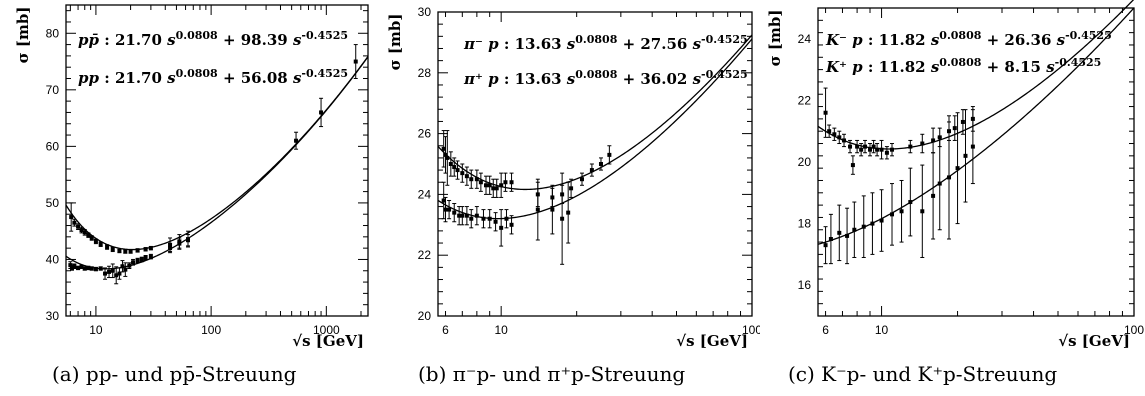 Image resolution: width=1145 pixels, height=396 pixels. What do you see at coordinates (425, 316) in the screenshot?
I see `y-tick-label: 20` at bounding box center [425, 316].